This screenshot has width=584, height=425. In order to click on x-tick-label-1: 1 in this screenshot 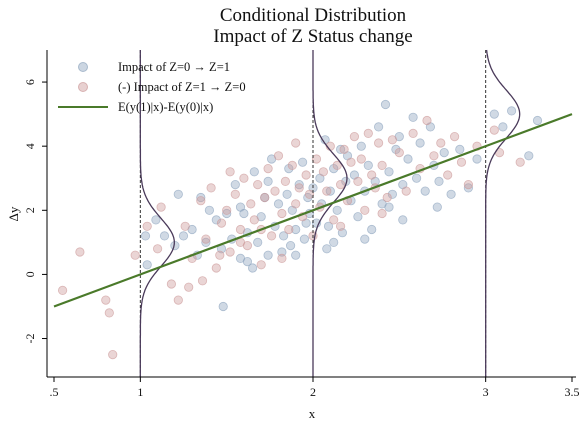, I will do `click(140, 392)`.